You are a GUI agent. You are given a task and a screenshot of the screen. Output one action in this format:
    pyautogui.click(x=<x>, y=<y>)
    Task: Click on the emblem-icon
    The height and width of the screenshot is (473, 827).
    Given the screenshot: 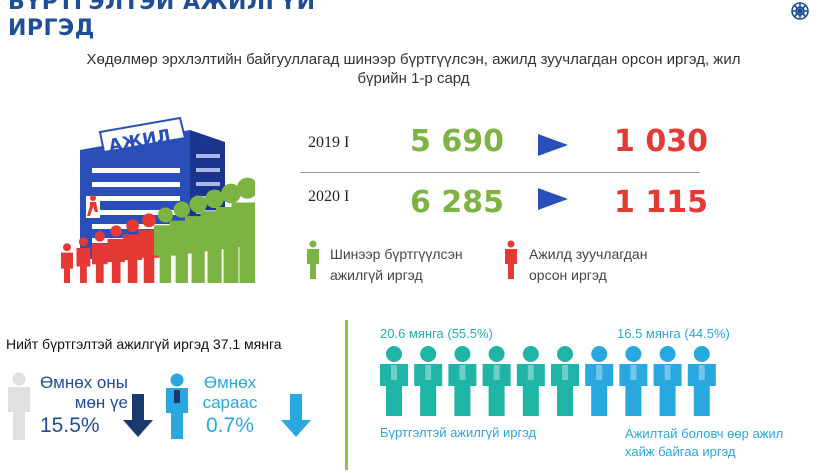 What is the action you would take?
    pyautogui.click(x=800, y=11)
    